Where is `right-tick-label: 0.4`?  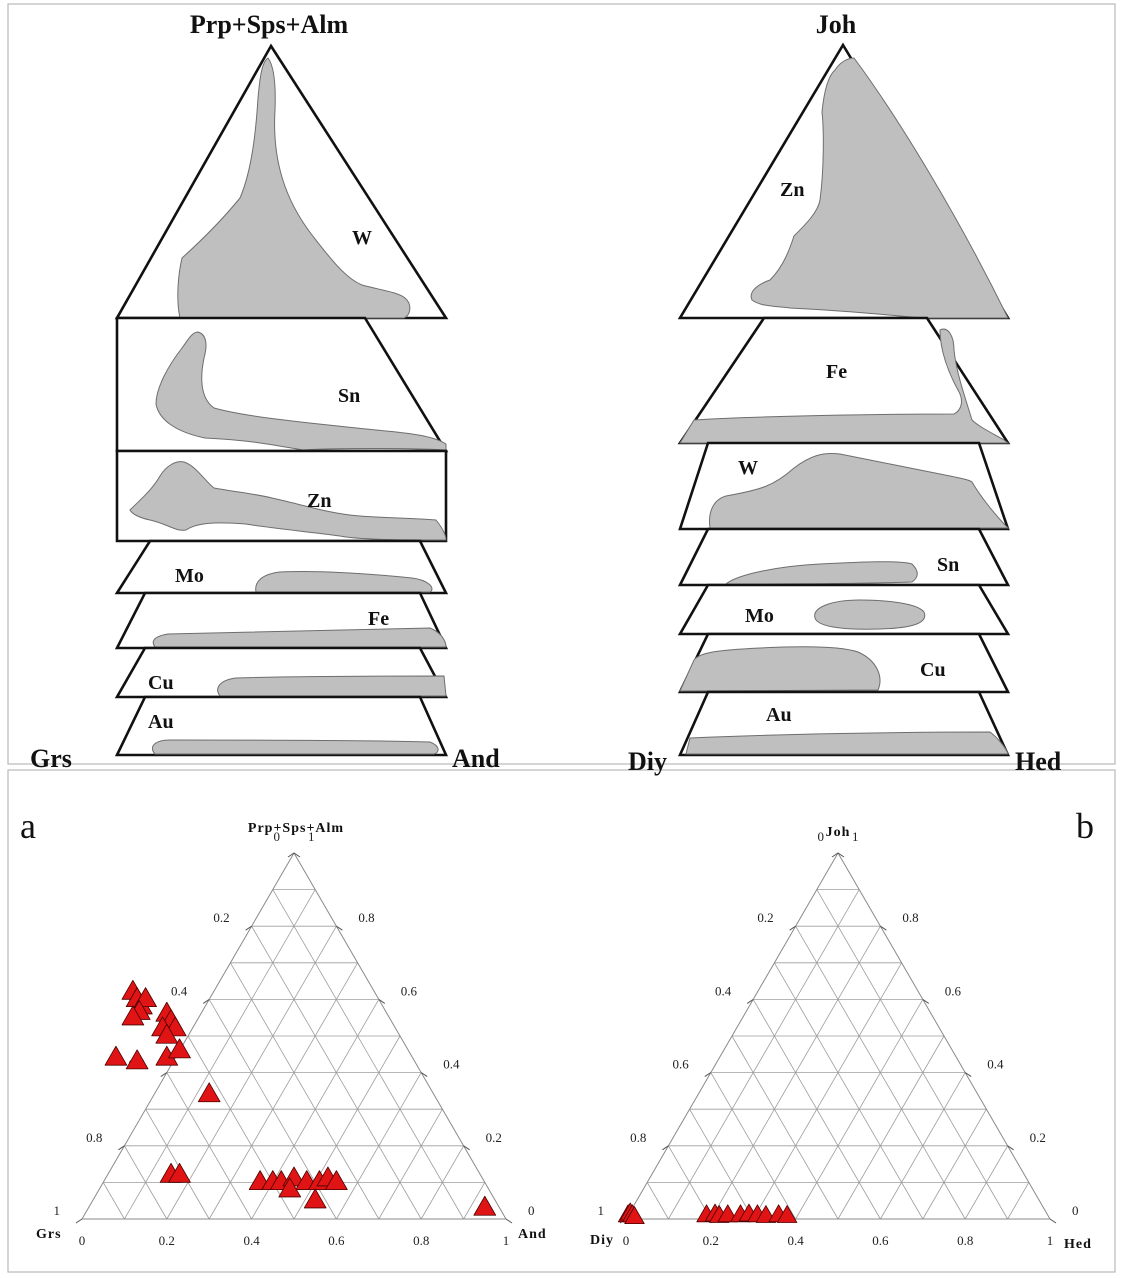
right-tick-label: 0.4 is located at coordinates (451, 1064).